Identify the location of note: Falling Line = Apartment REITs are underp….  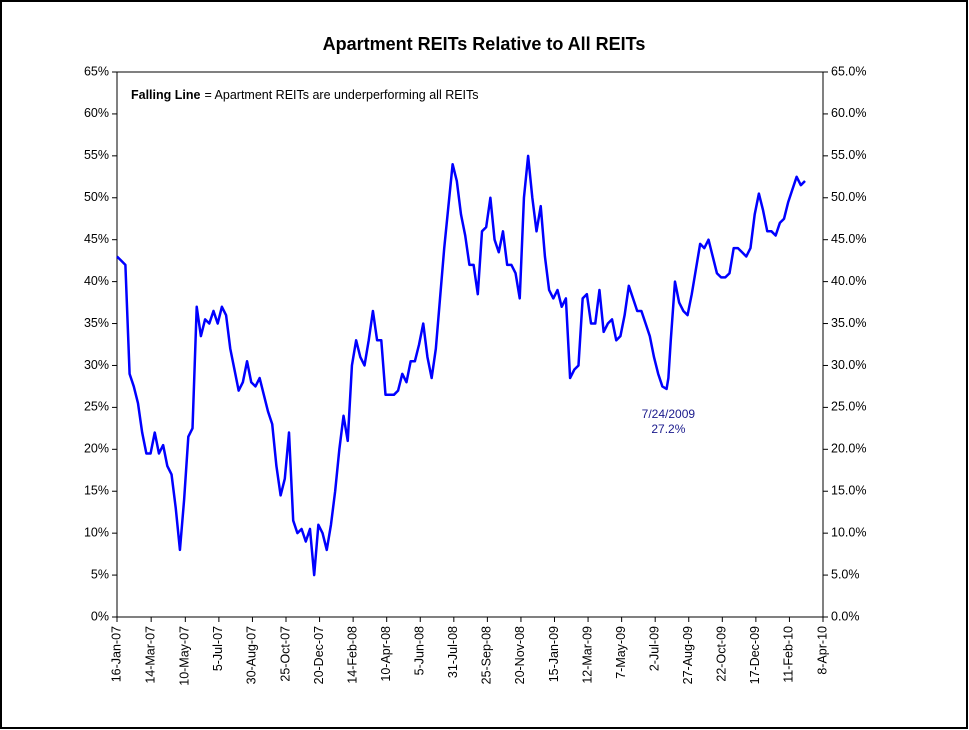
(305, 95).